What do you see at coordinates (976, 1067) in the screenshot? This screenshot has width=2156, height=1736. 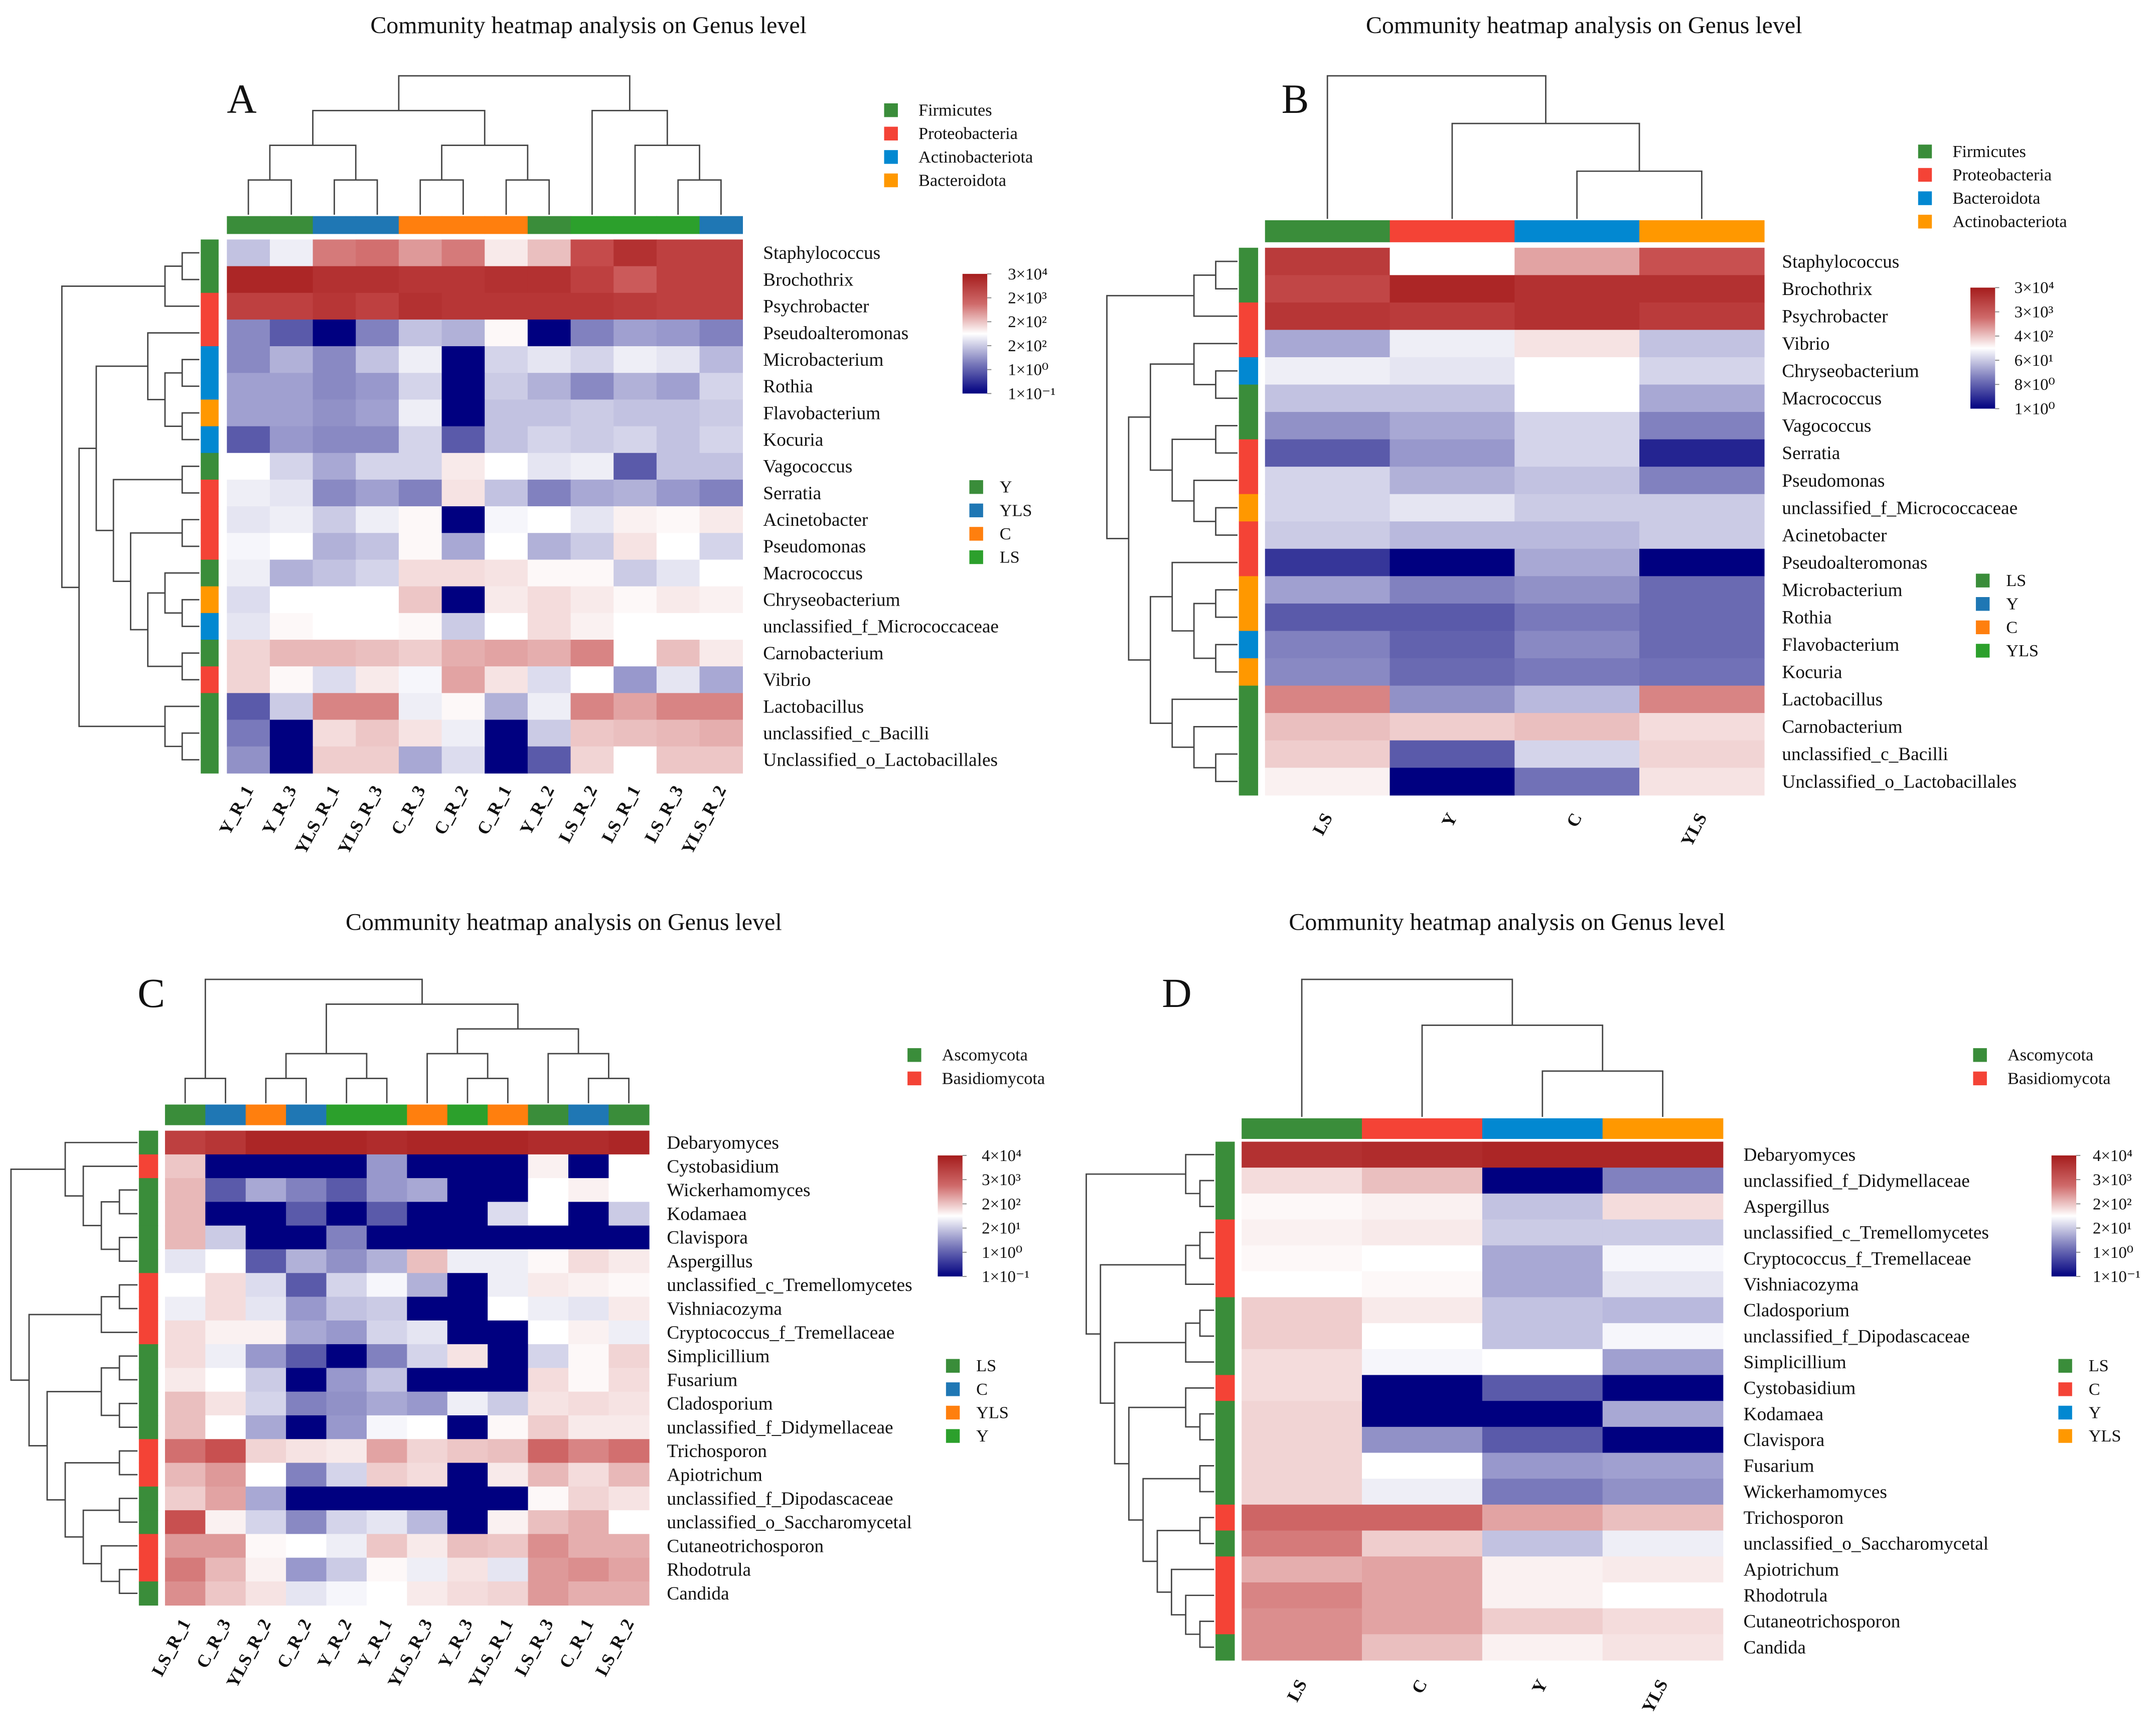 I see `phylum-legend: Ascomycota Basidiomycota` at bounding box center [976, 1067].